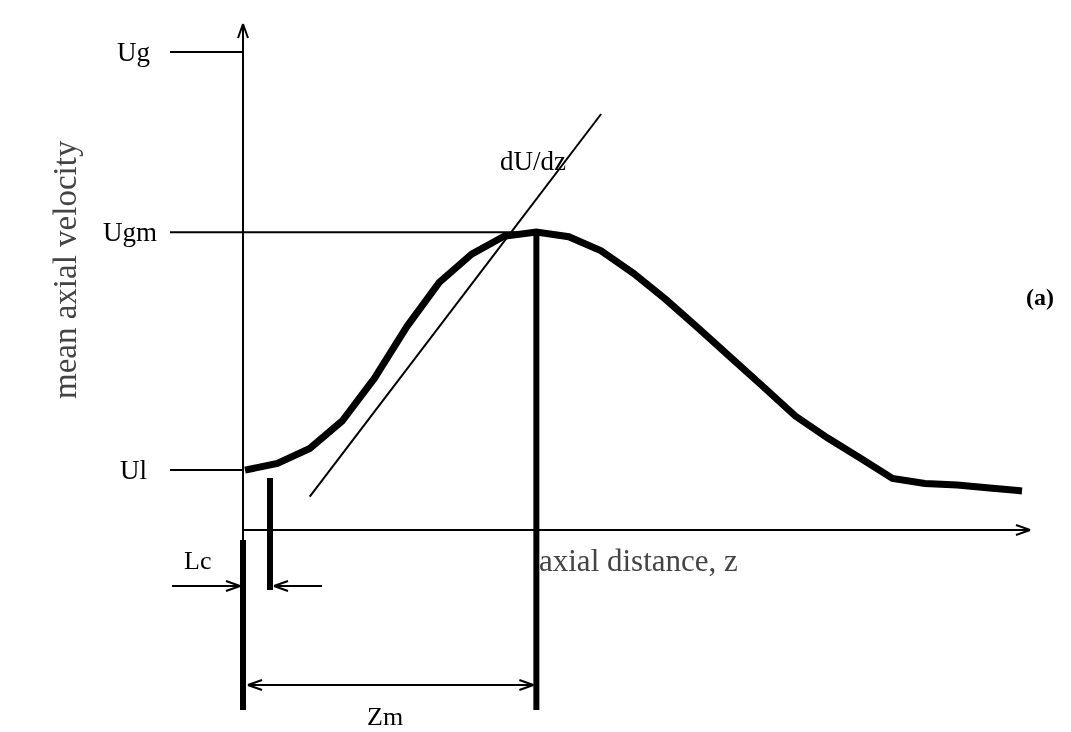 The image size is (1071, 732). Describe the element at coordinates (198, 560) in the screenshot. I see `text: Lc` at that location.